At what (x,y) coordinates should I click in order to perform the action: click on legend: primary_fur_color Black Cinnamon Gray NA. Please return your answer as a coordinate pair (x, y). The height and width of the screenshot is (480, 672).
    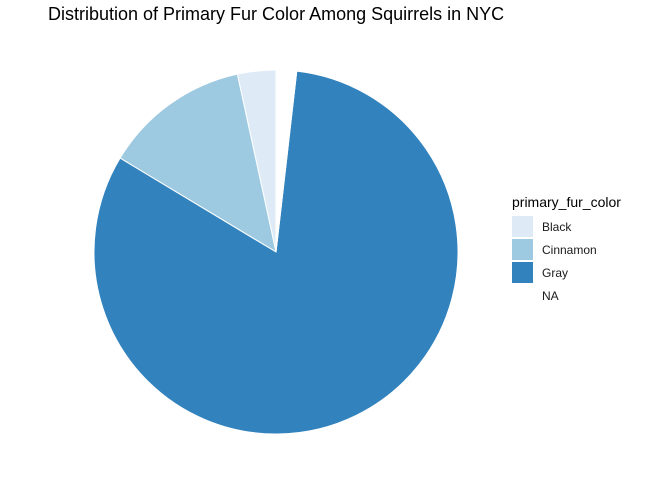
    Looking at the image, I should click on (566, 250).